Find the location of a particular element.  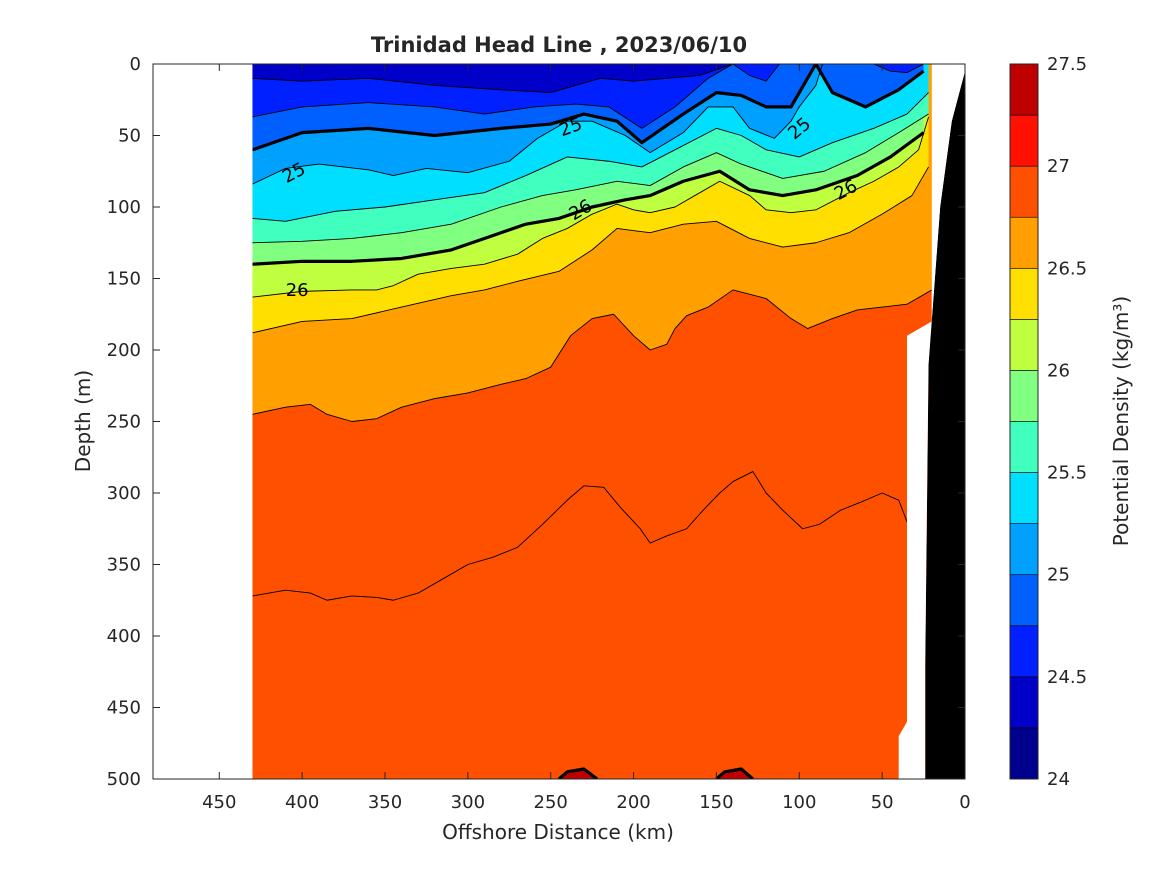

colorbar-frame is located at coordinates (1024, 421).